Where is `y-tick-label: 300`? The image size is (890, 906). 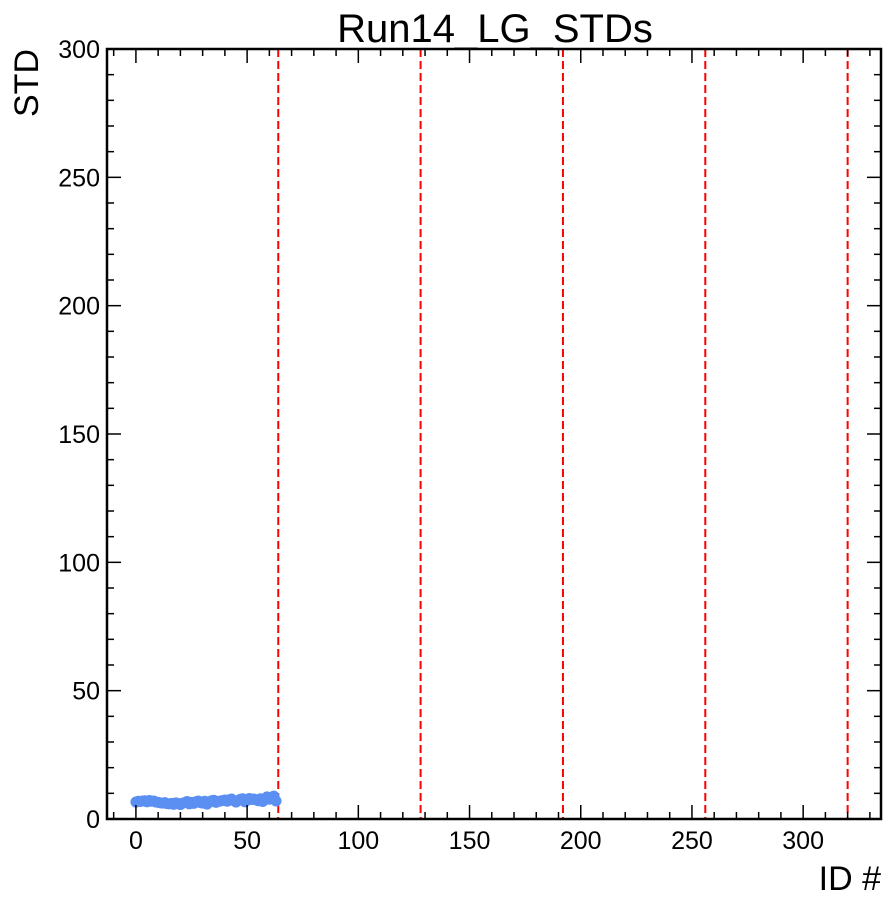
y-tick-label: 300 is located at coordinates (79, 50).